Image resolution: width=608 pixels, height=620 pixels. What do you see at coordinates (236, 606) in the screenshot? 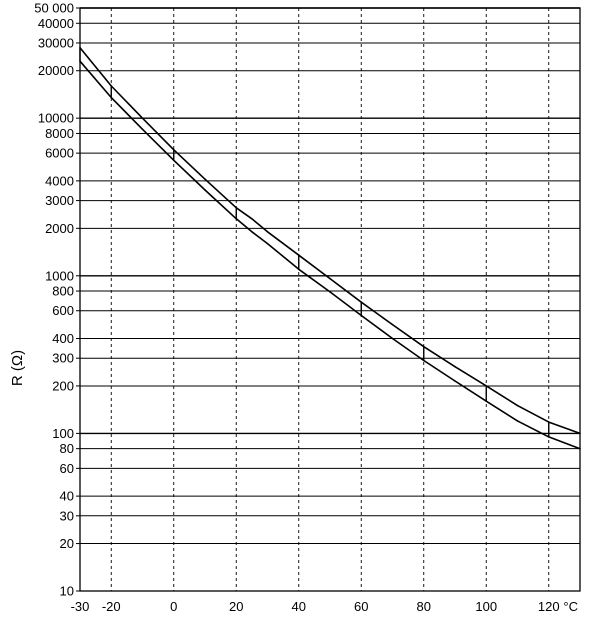
I see `x-tick-label: 20` at bounding box center [236, 606].